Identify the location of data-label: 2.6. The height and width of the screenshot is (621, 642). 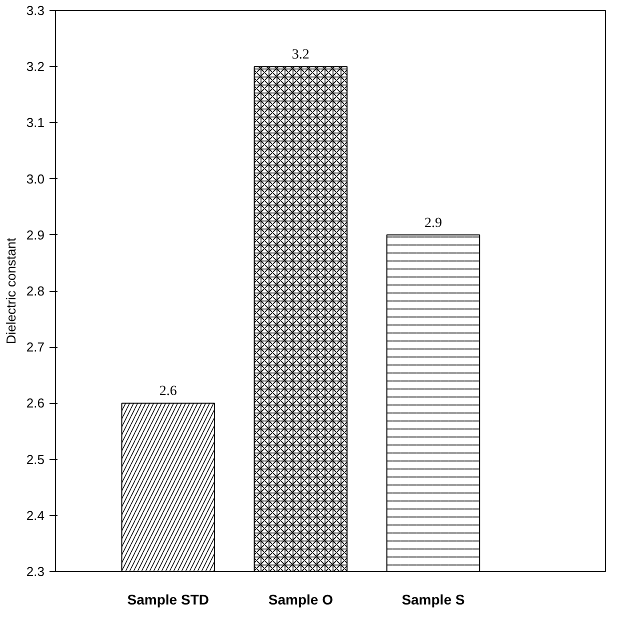
(168, 392).